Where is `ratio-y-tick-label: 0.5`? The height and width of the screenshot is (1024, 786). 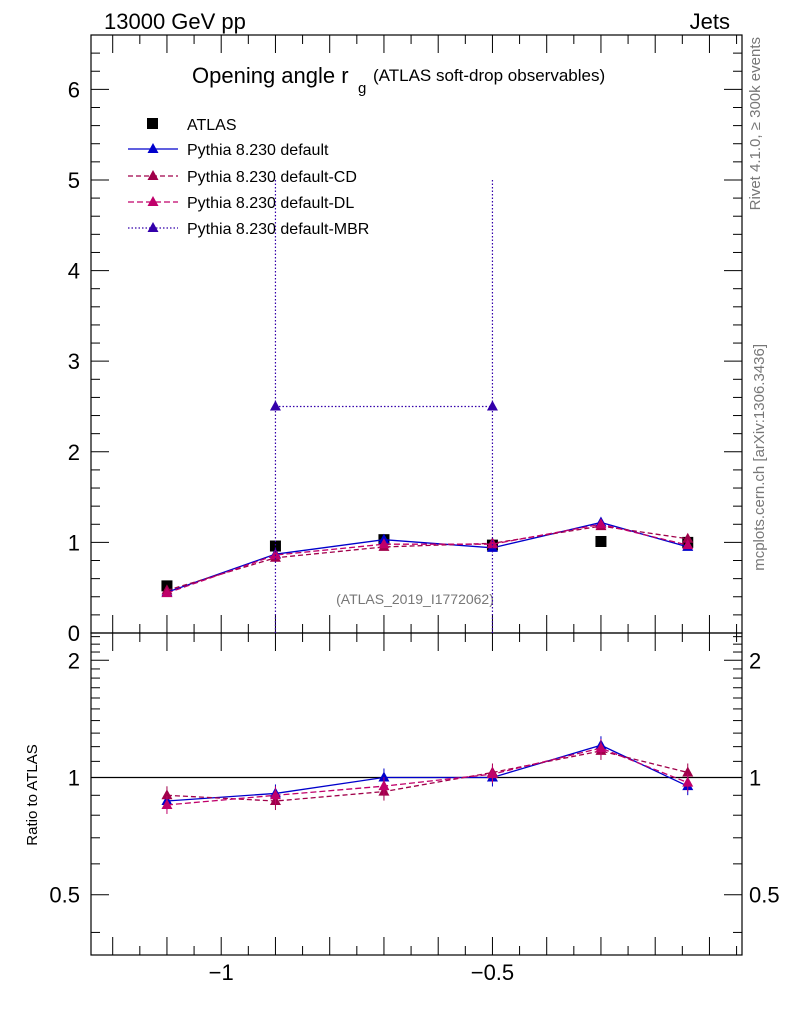
ratio-y-tick-label: 0.5 is located at coordinates (64, 895).